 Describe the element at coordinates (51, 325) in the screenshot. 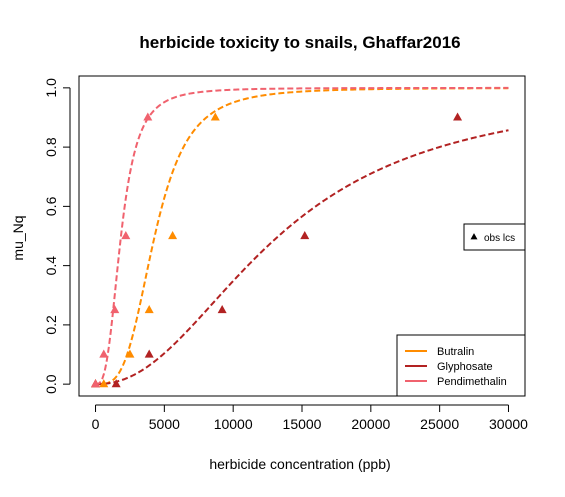

I see `y-tick-label: 0.2` at that location.